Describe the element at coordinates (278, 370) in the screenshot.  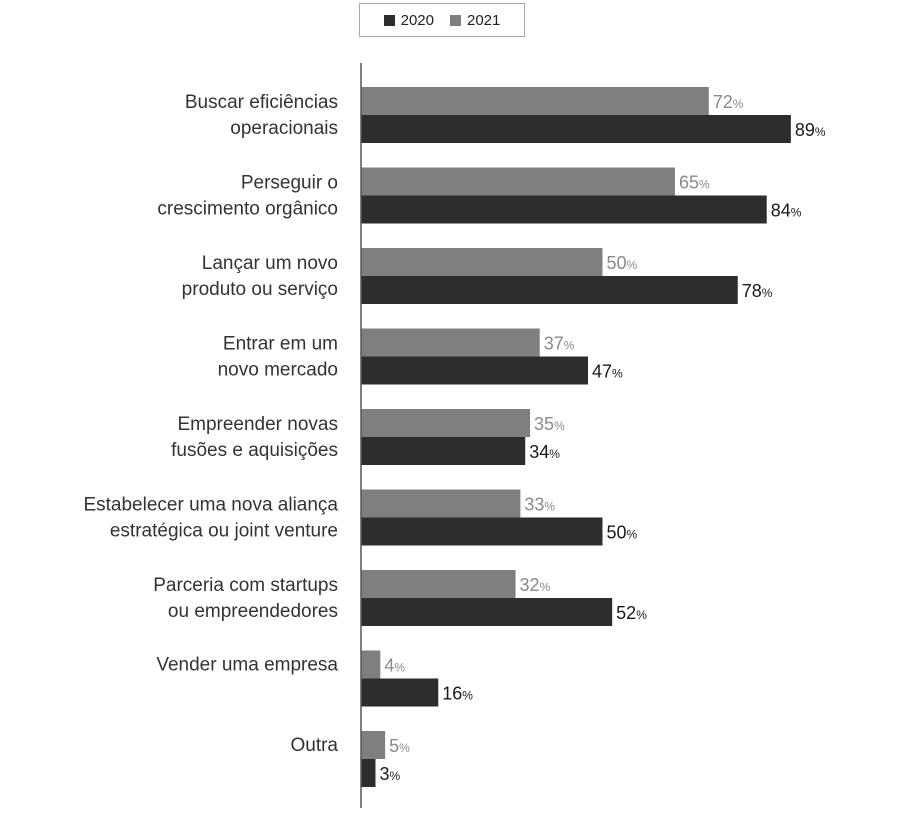
I see `category-label-line: novo mercado` at that location.